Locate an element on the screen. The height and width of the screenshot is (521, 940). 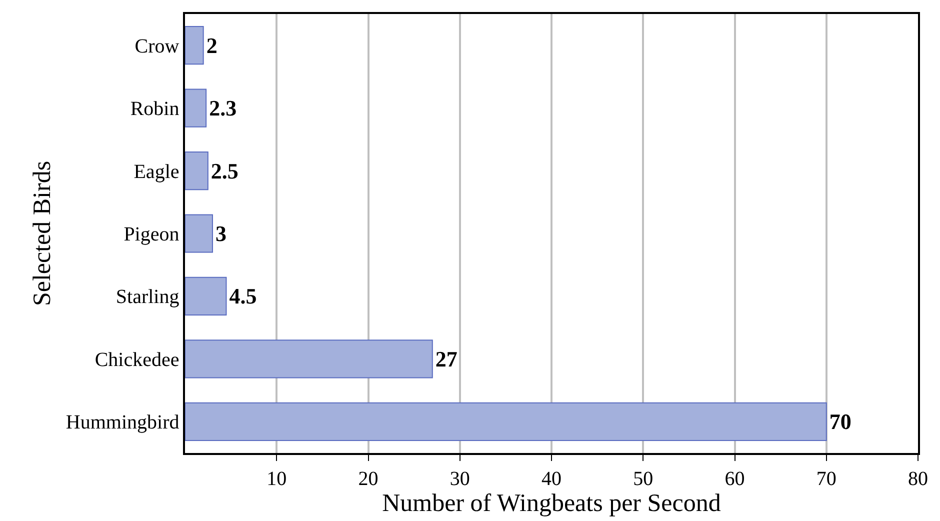
data-label: 27 is located at coordinates (446, 359).